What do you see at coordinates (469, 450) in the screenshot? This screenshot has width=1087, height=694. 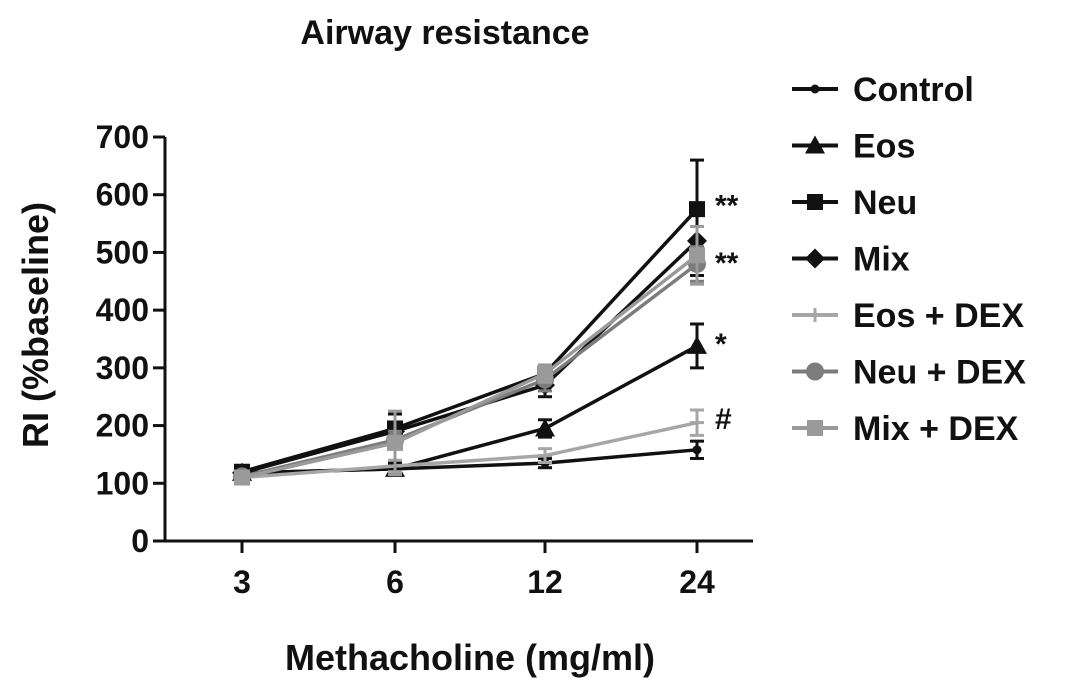 I see `series-line-eos-dex` at bounding box center [469, 450].